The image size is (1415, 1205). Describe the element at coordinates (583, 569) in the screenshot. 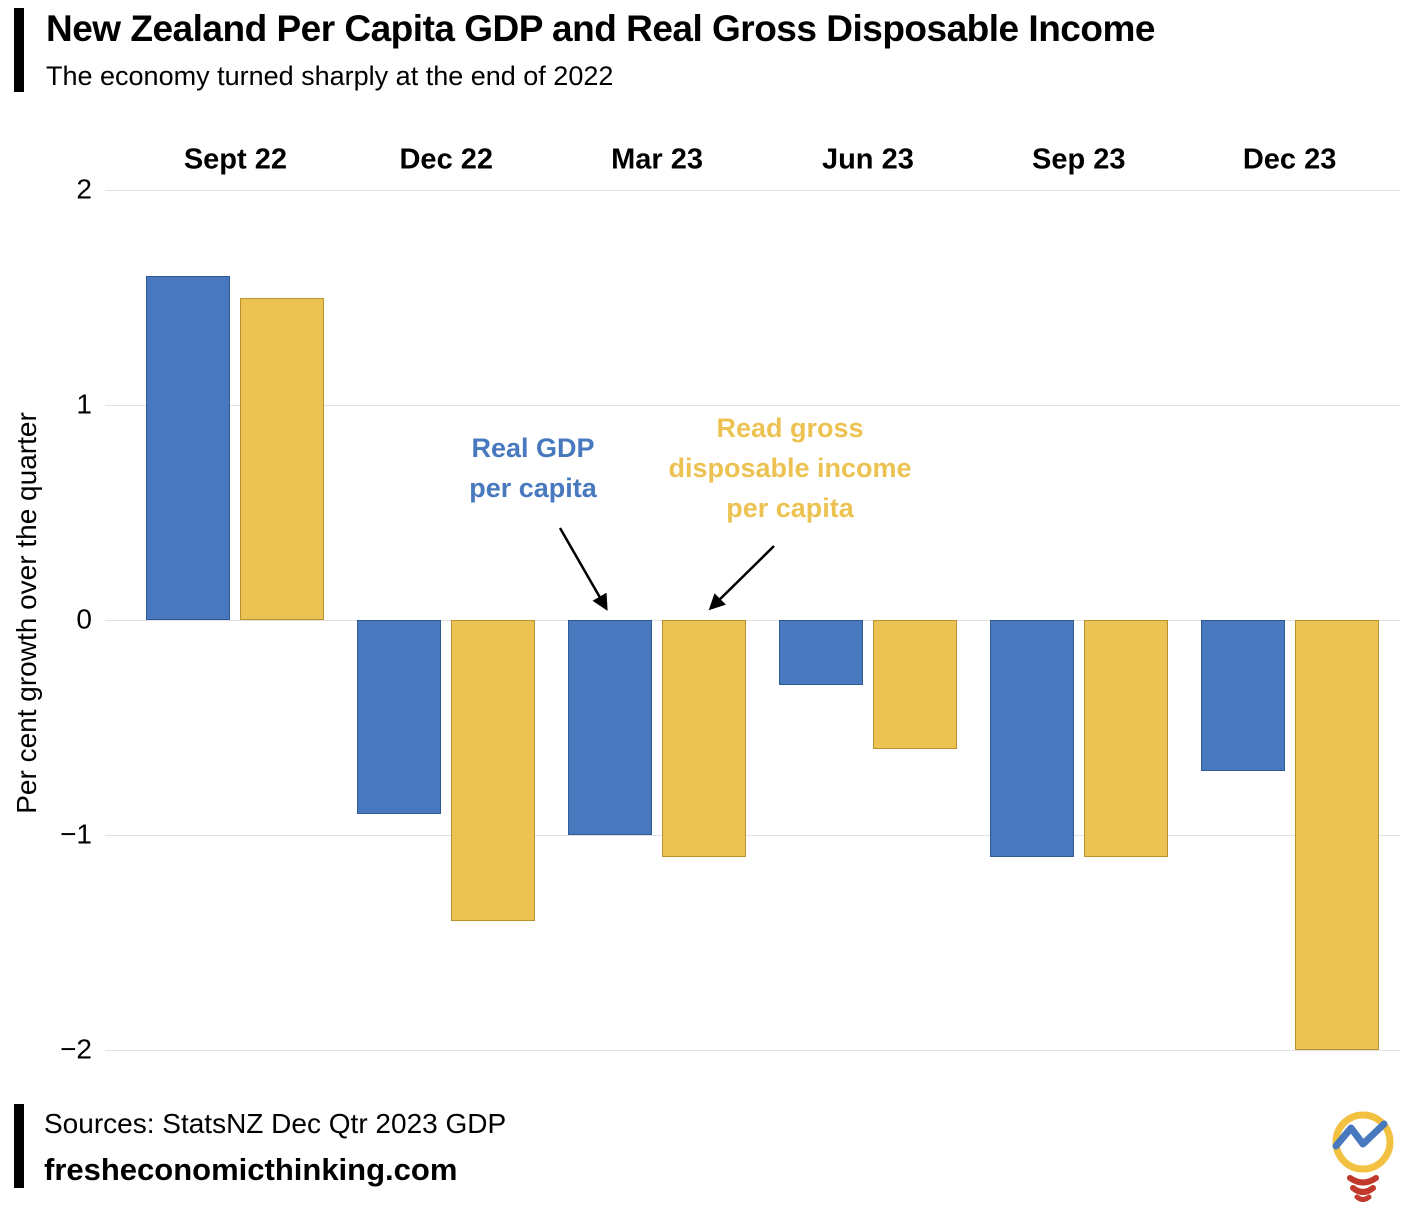

I see `arrow-real-gdp` at that location.